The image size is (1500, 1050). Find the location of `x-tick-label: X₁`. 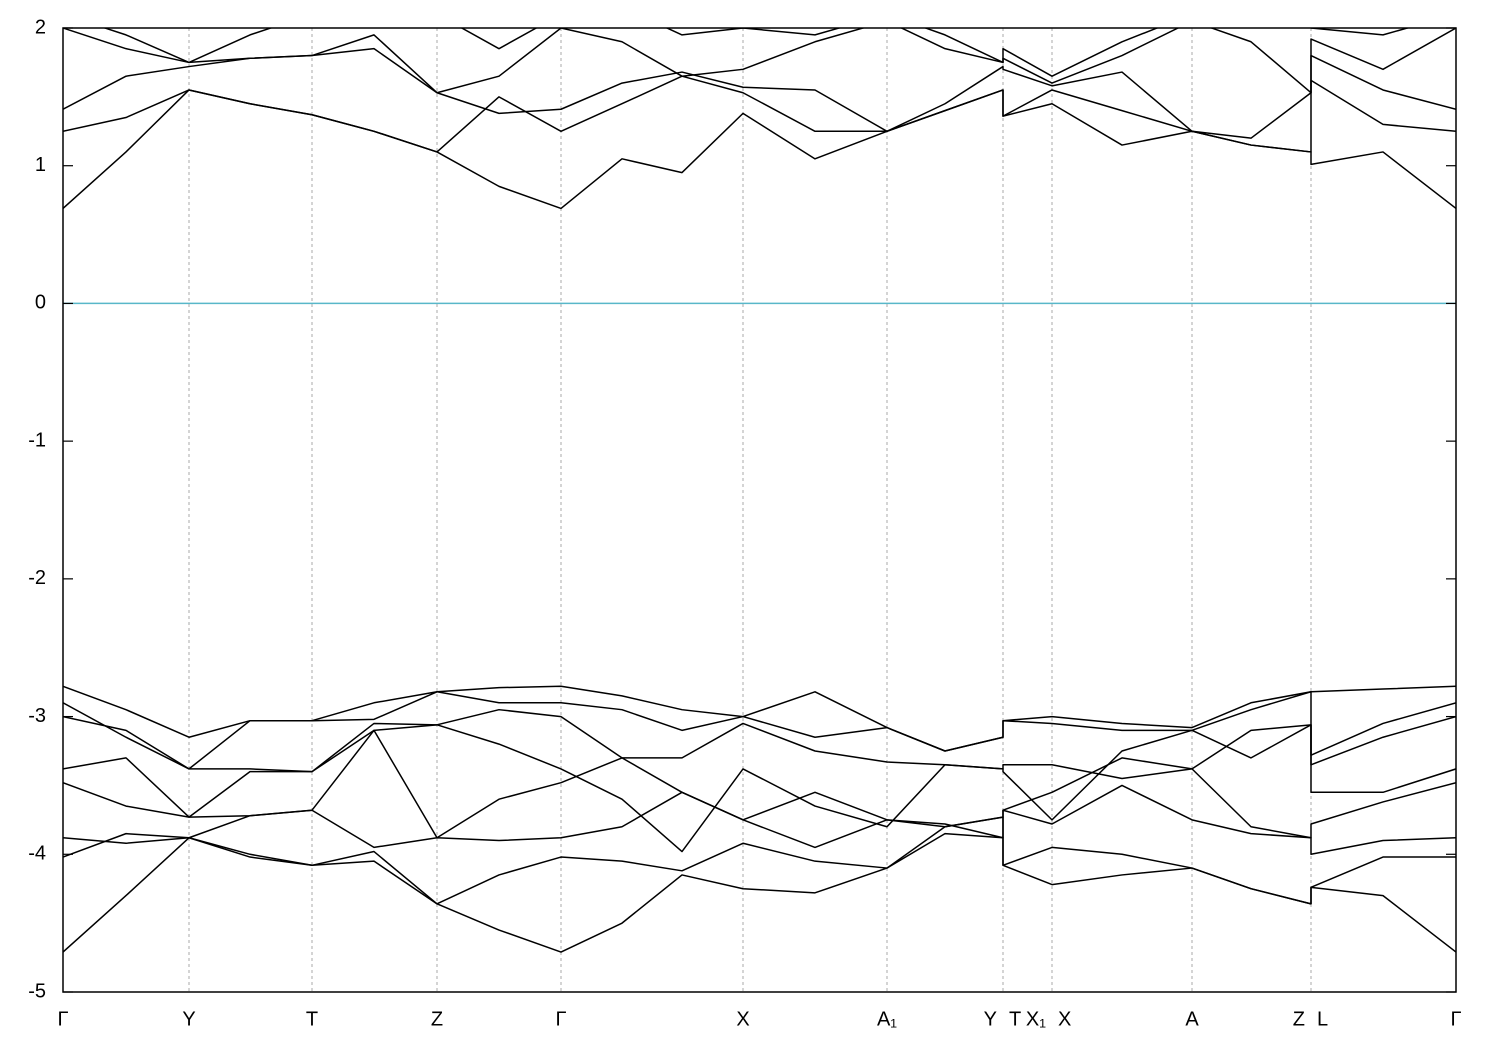

x-tick-label: X₁ is located at coordinates (1036, 1019).